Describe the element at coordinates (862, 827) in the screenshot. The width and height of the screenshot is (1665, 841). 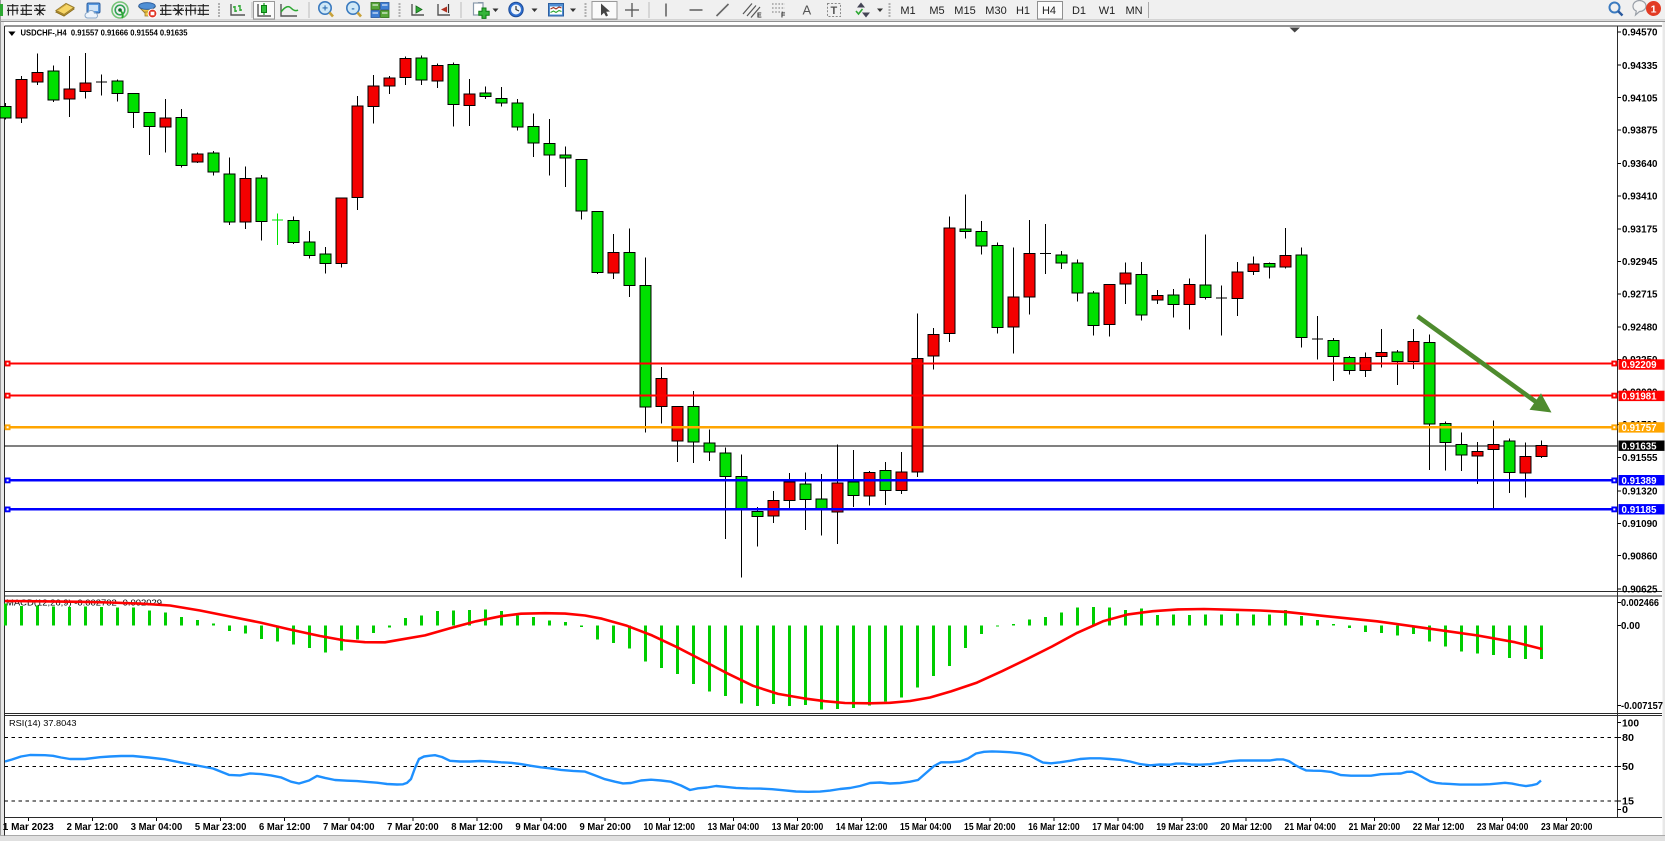
I see `svg-text: 14 Mar 12:00` at that location.